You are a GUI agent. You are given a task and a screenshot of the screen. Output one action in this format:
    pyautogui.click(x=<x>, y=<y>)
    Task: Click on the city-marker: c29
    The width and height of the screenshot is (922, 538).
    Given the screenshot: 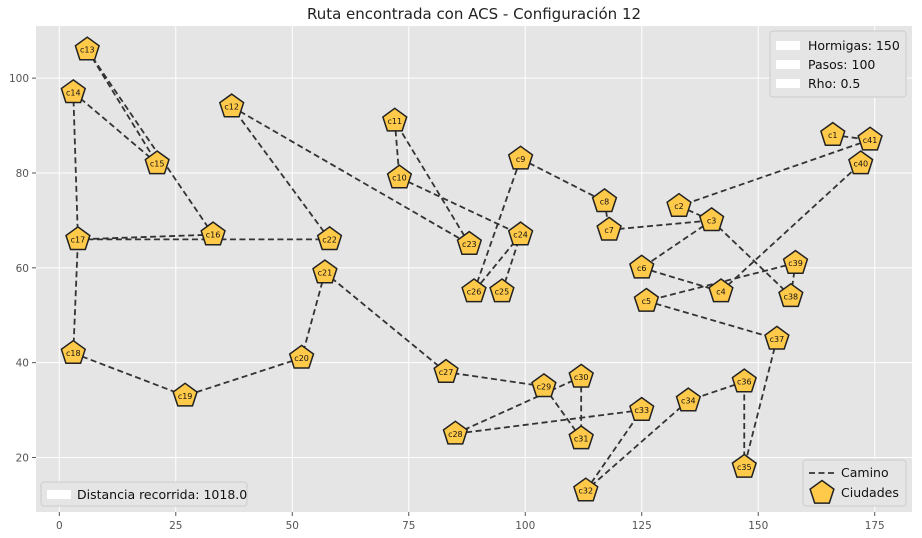 What is the action you would take?
    pyautogui.click(x=544, y=385)
    